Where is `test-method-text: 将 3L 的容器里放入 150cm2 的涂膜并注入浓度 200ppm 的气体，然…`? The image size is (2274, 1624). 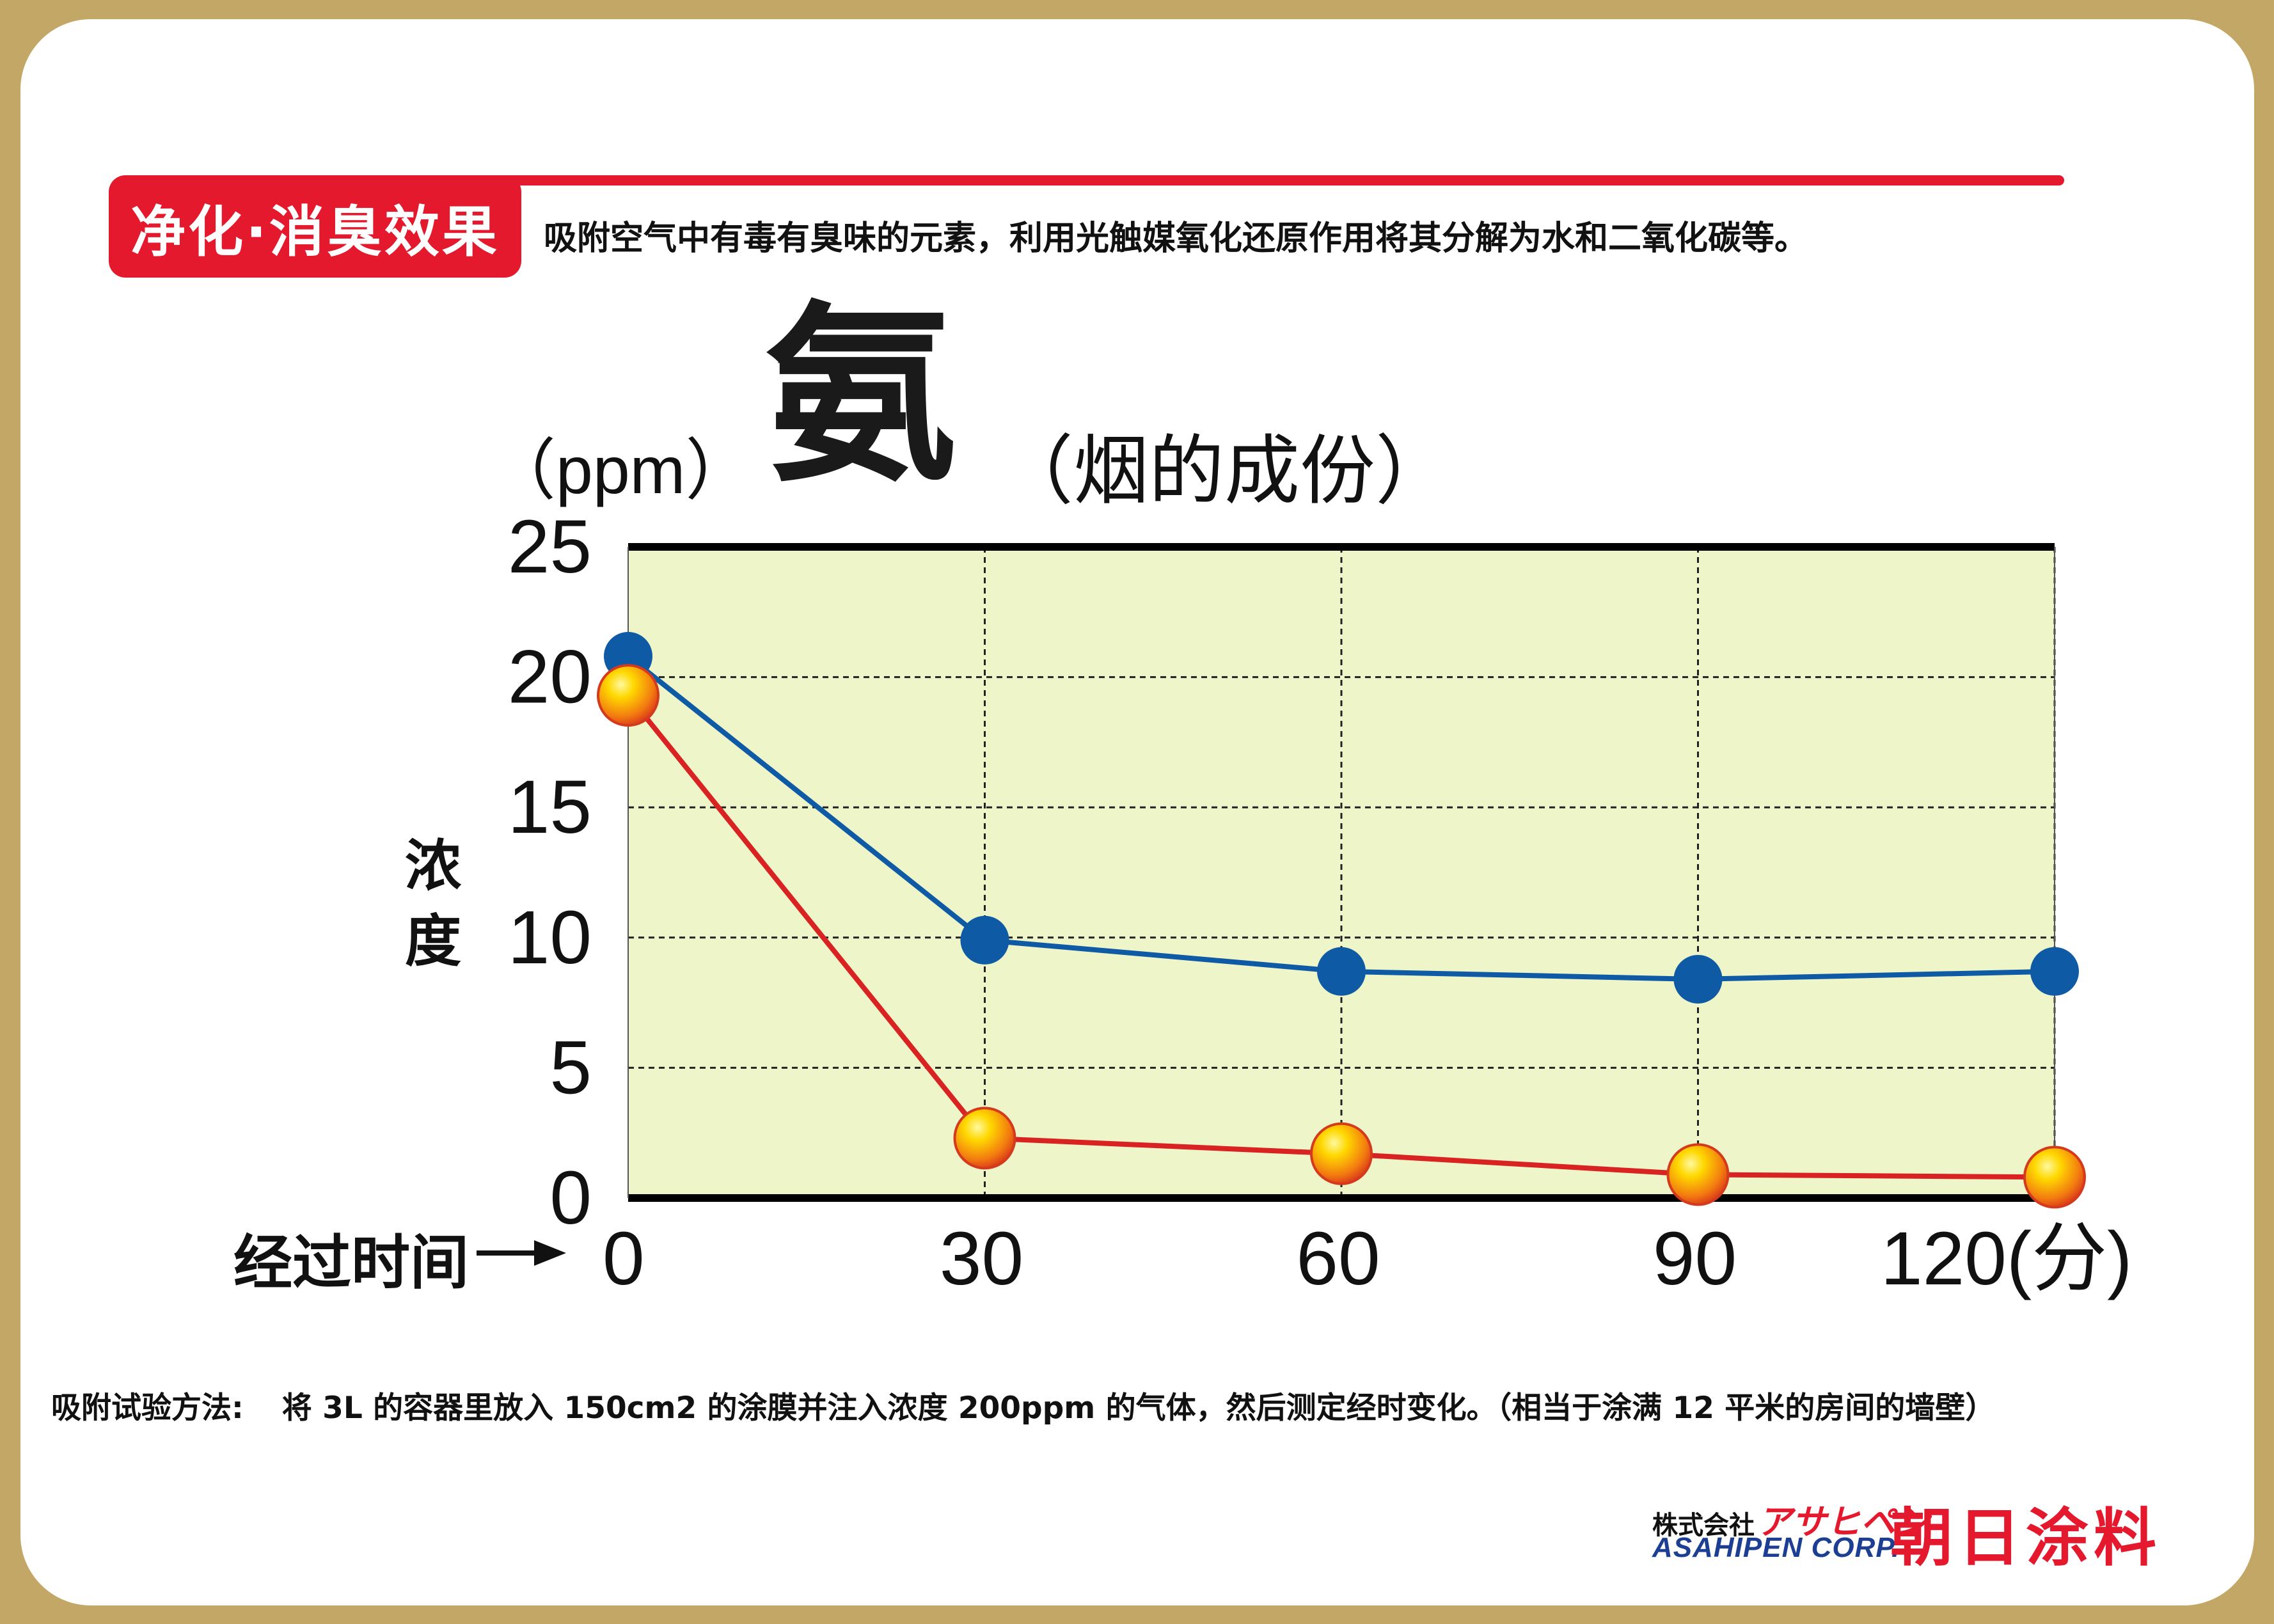 test-method-text: 将 3L 的容器里放入 150cm2 的涂膜并注入浓度 200ppm 的气体，然… is located at coordinates (1138, 1408).